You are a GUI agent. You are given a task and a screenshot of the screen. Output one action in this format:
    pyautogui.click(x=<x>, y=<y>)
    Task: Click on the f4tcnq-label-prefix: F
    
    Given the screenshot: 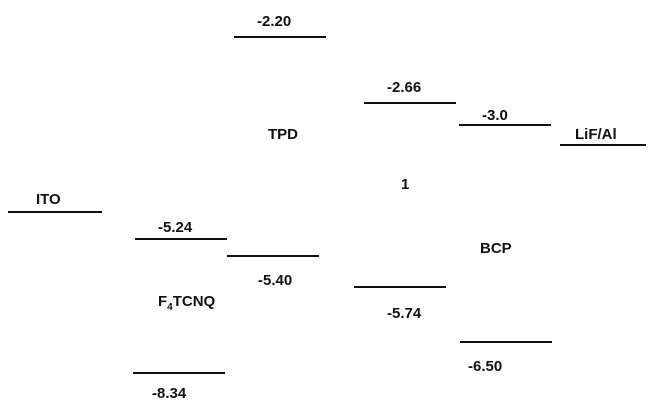 What is the action you would take?
    pyautogui.click(x=162, y=301)
    